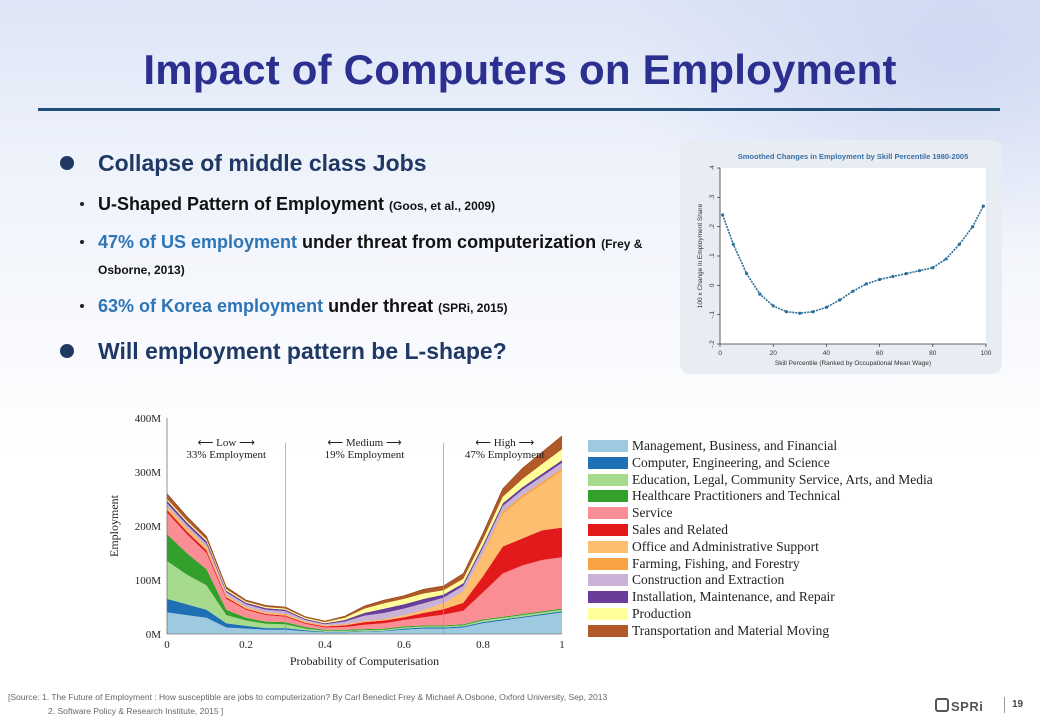 The image size is (1040, 720). Describe the element at coordinates (226, 443) in the screenshot. I see `zone-name: ⟵ Low ⟶` at that location.